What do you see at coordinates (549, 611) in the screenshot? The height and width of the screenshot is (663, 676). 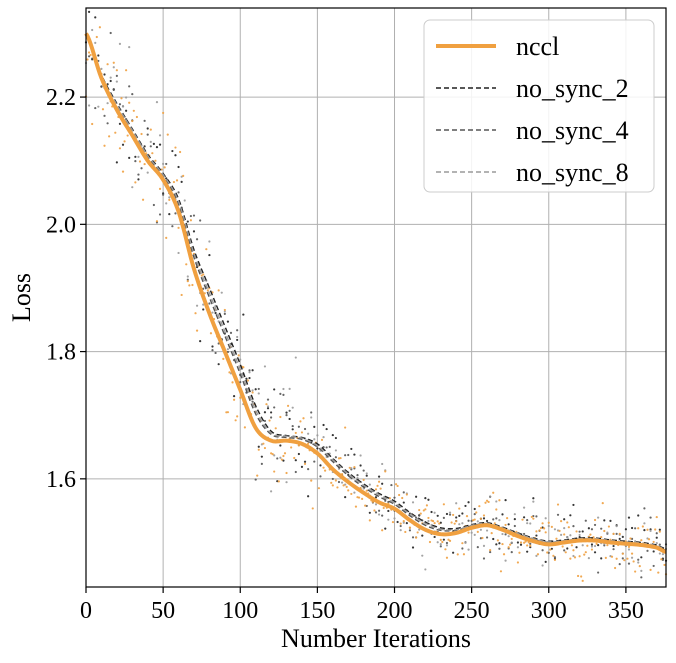 I see `x-tick-label: 300` at bounding box center [549, 611].